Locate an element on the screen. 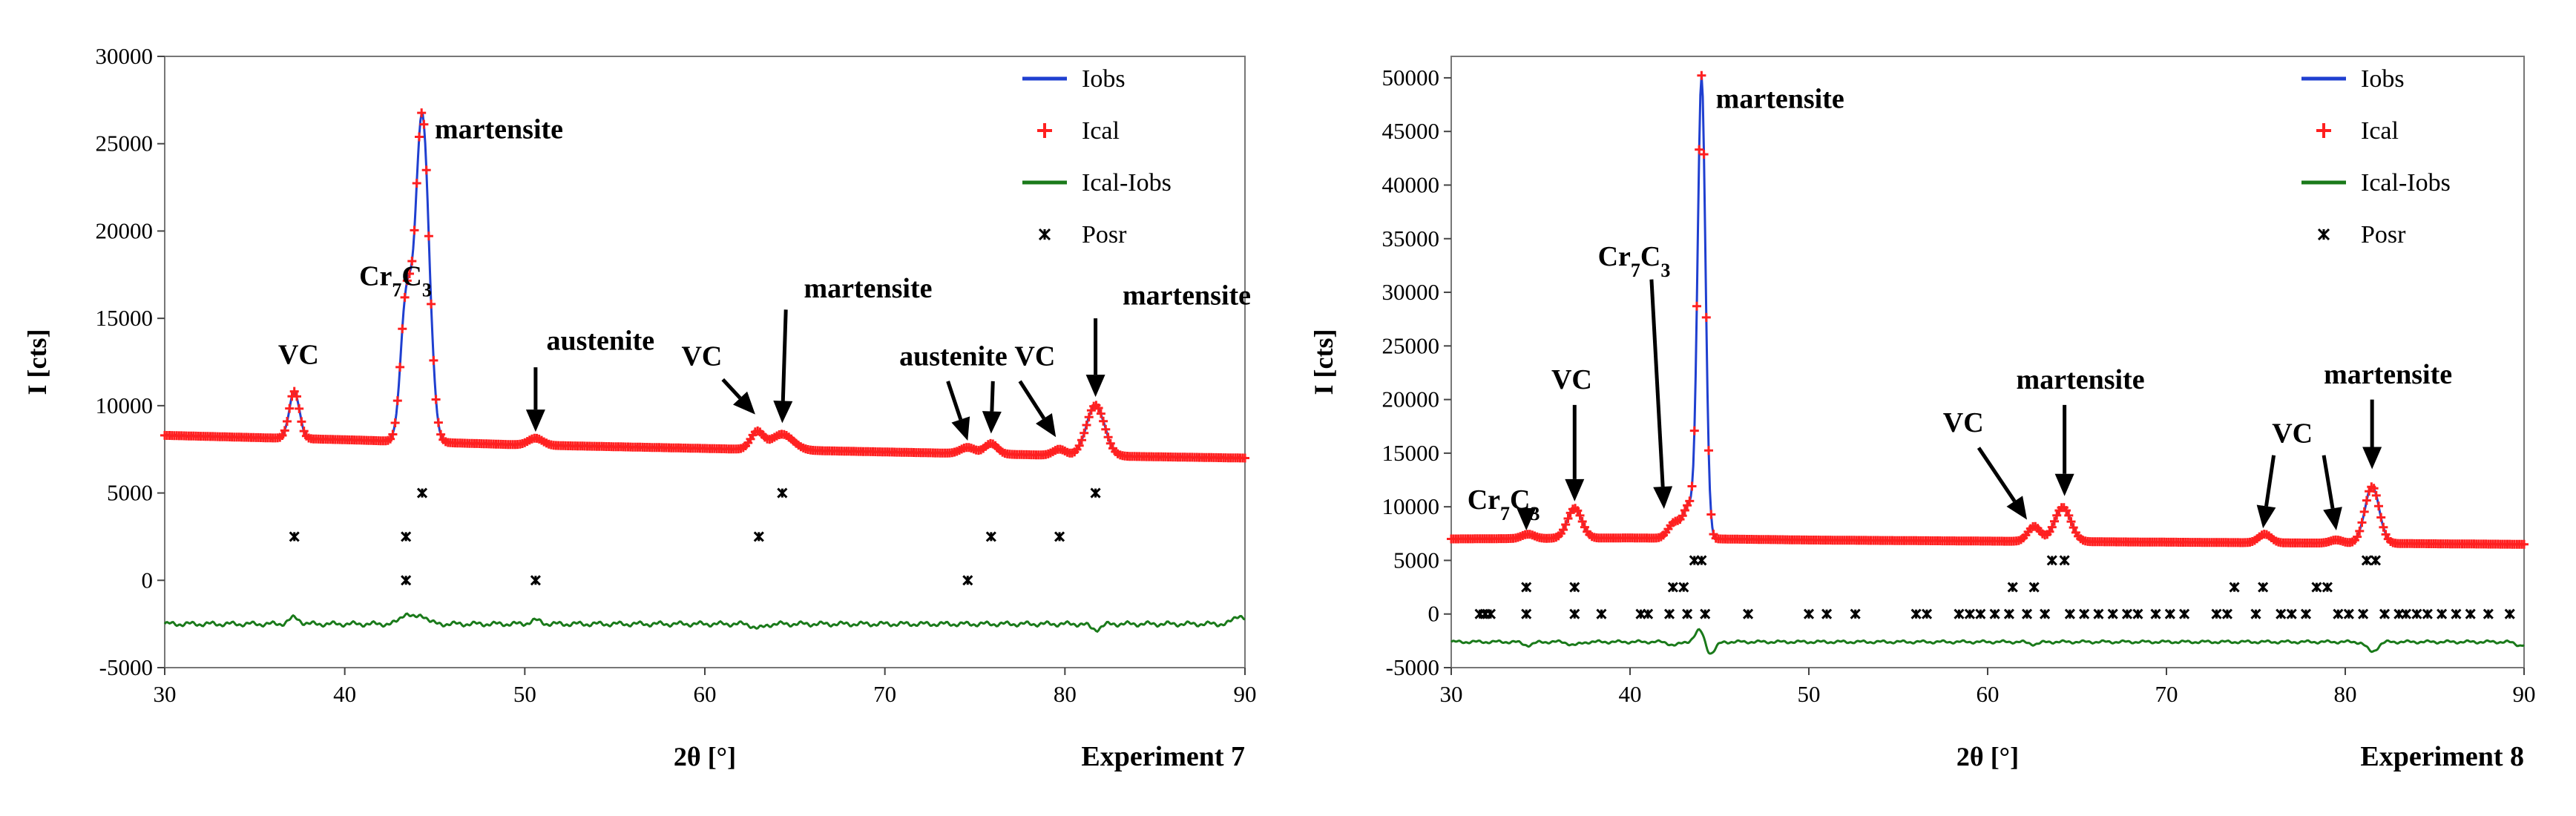 Image resolution: width=2576 pixels, height=816 pixels. y-tick-label: -5000 is located at coordinates (126, 667).